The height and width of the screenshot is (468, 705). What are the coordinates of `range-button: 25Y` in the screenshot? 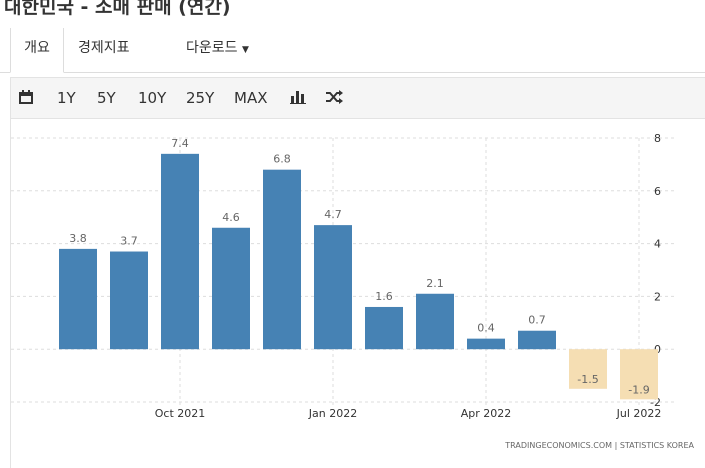 It's located at (200, 98).